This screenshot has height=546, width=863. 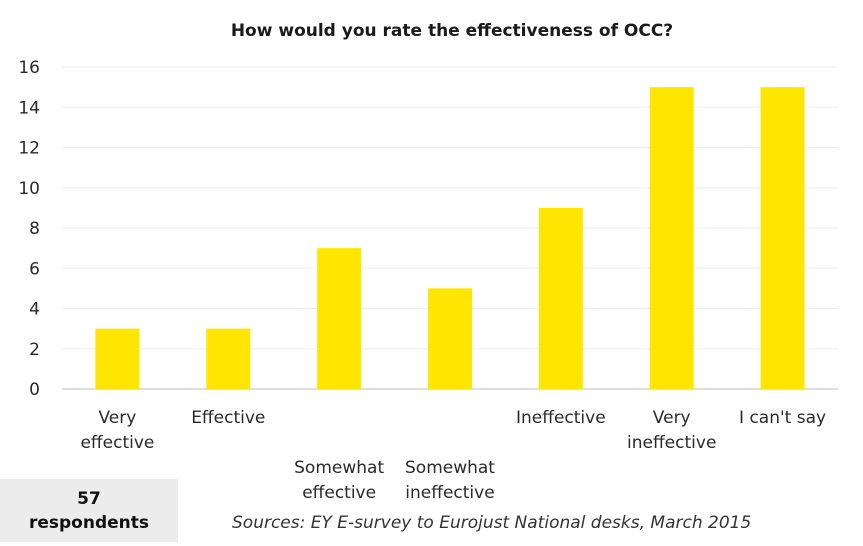 What do you see at coordinates (29, 108) in the screenshot?
I see `y-tick-label: 14` at bounding box center [29, 108].